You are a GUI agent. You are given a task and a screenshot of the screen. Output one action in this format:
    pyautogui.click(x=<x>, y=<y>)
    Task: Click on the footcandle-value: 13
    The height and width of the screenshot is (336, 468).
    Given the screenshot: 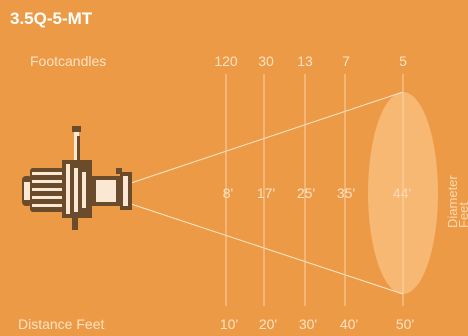 What is the action you would take?
    pyautogui.click(x=305, y=61)
    